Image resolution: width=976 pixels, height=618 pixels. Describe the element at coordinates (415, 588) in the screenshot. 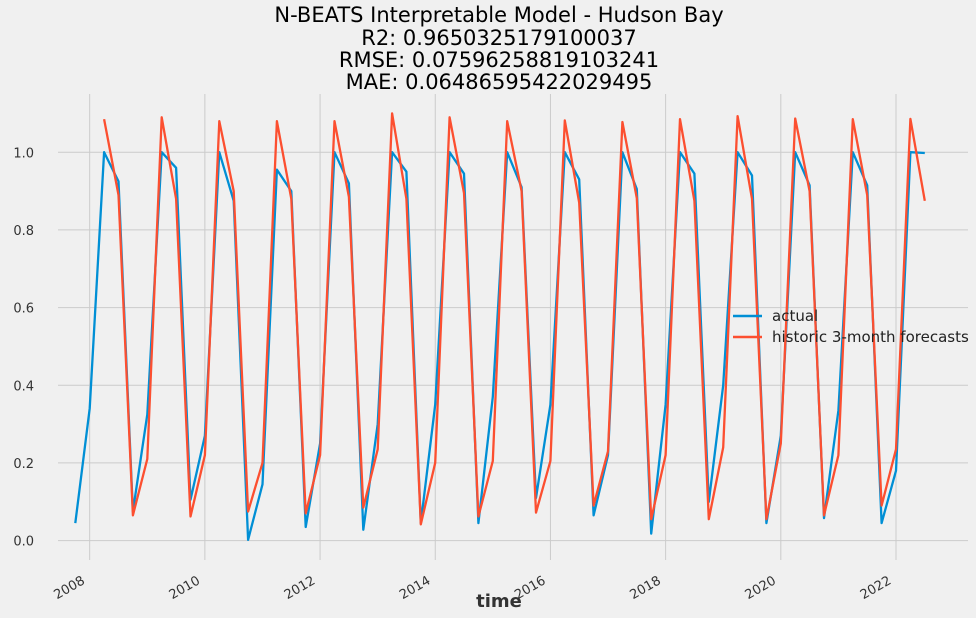

I see `x-tick-label: 2014` at that location.